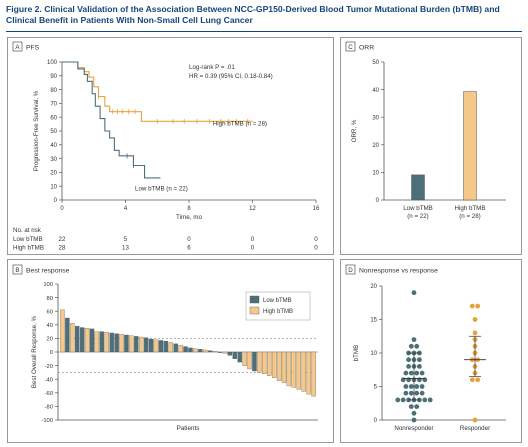 This screenshot has height=447, width=528. I want to click on pfs-curve-low, so click(111, 120).